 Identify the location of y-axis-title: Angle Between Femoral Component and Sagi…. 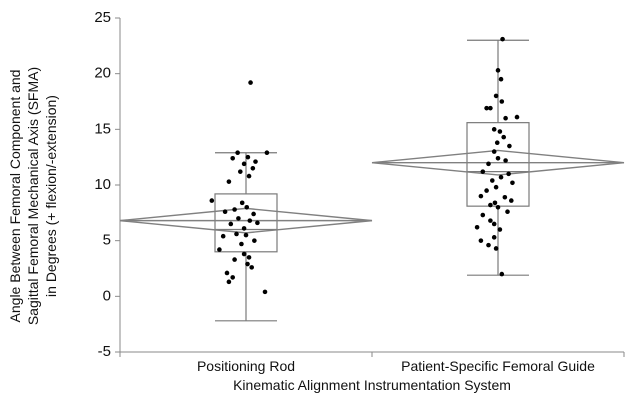
(33, 196).